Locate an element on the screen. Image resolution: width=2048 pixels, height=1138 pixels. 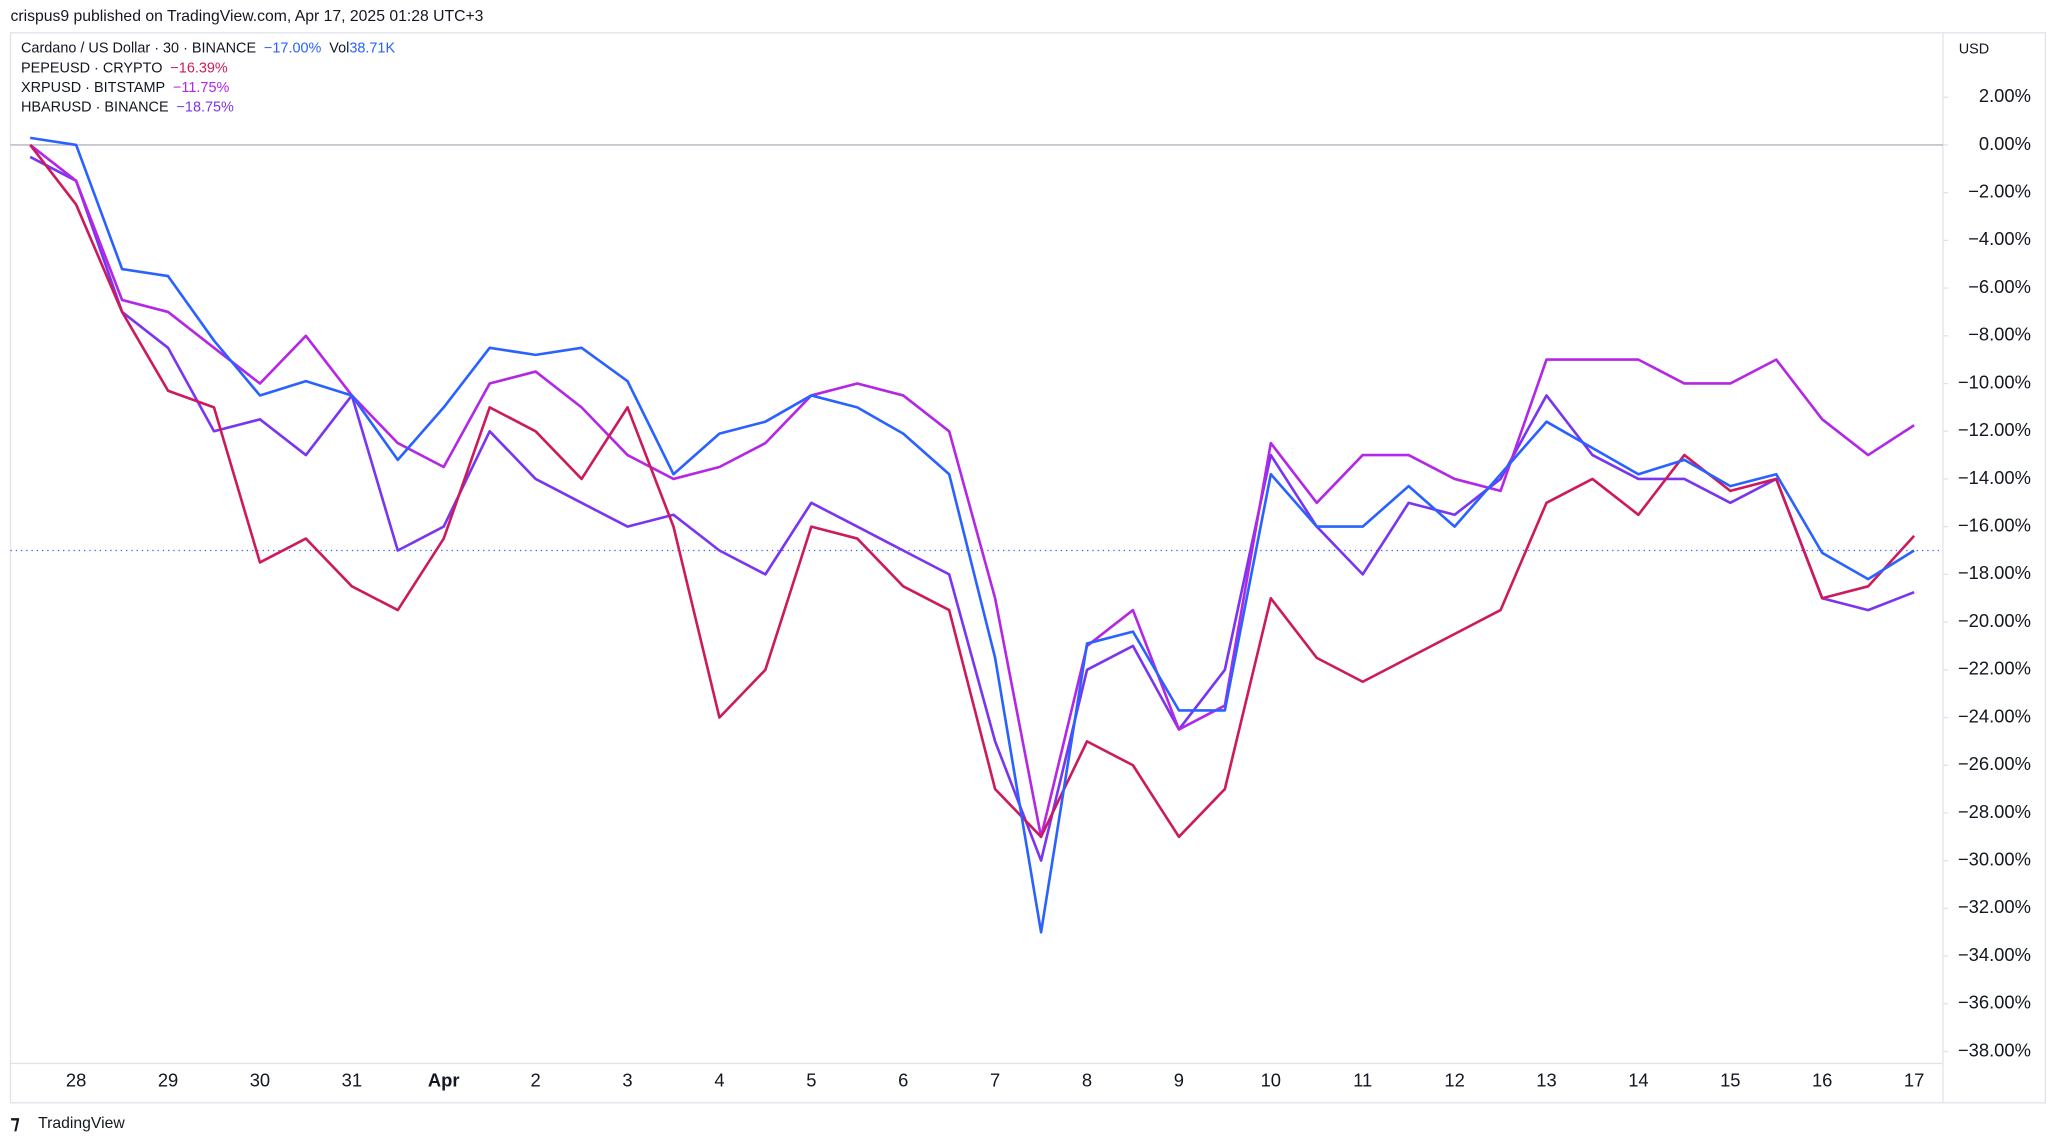
y-tick-label: 0.00% is located at coordinates (2005, 143).